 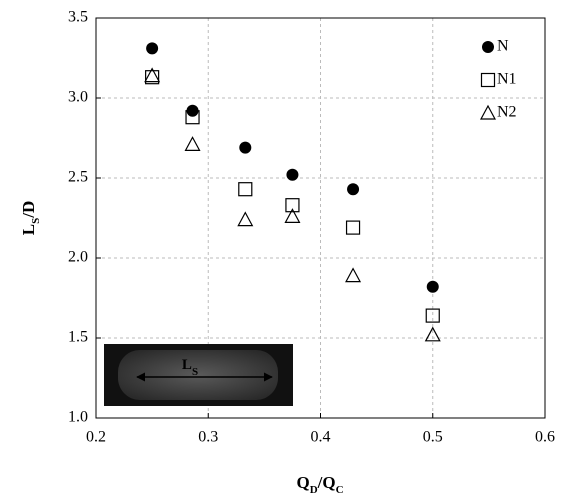 I want to click on x-tick-label: 0.2, so click(x=96, y=437).